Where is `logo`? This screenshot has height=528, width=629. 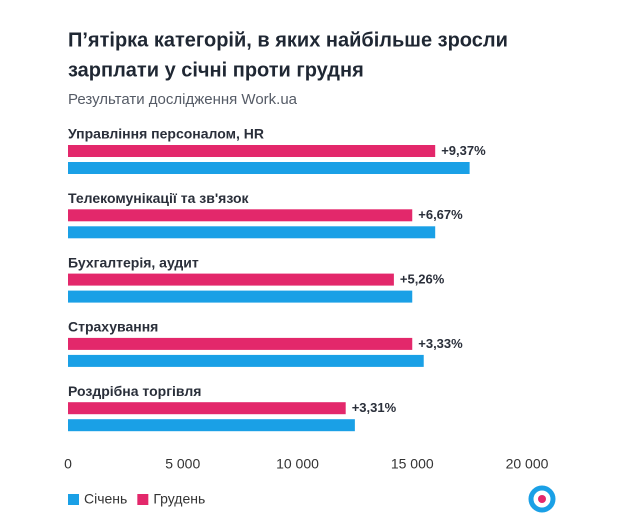 logo is located at coordinates (542, 499).